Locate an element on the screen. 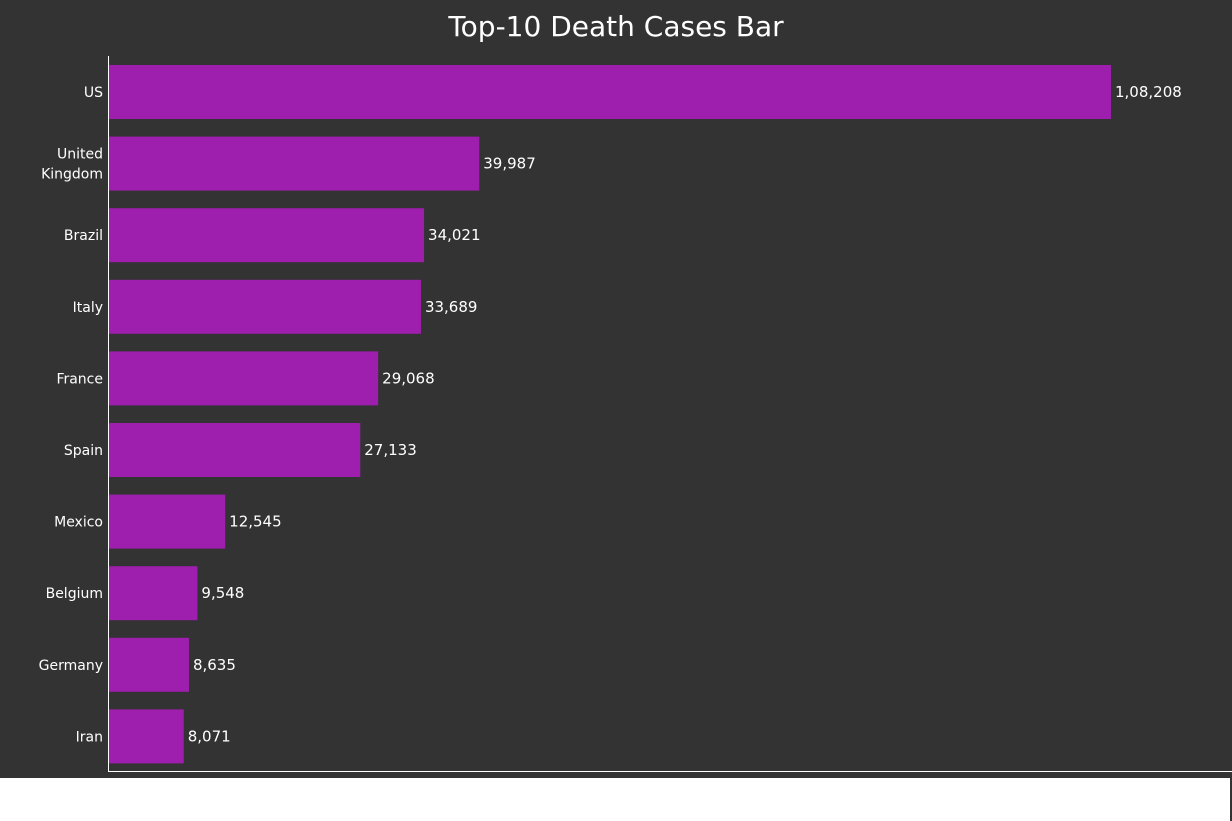 This screenshot has width=1232, height=821. category-label: Belgium is located at coordinates (74, 594).